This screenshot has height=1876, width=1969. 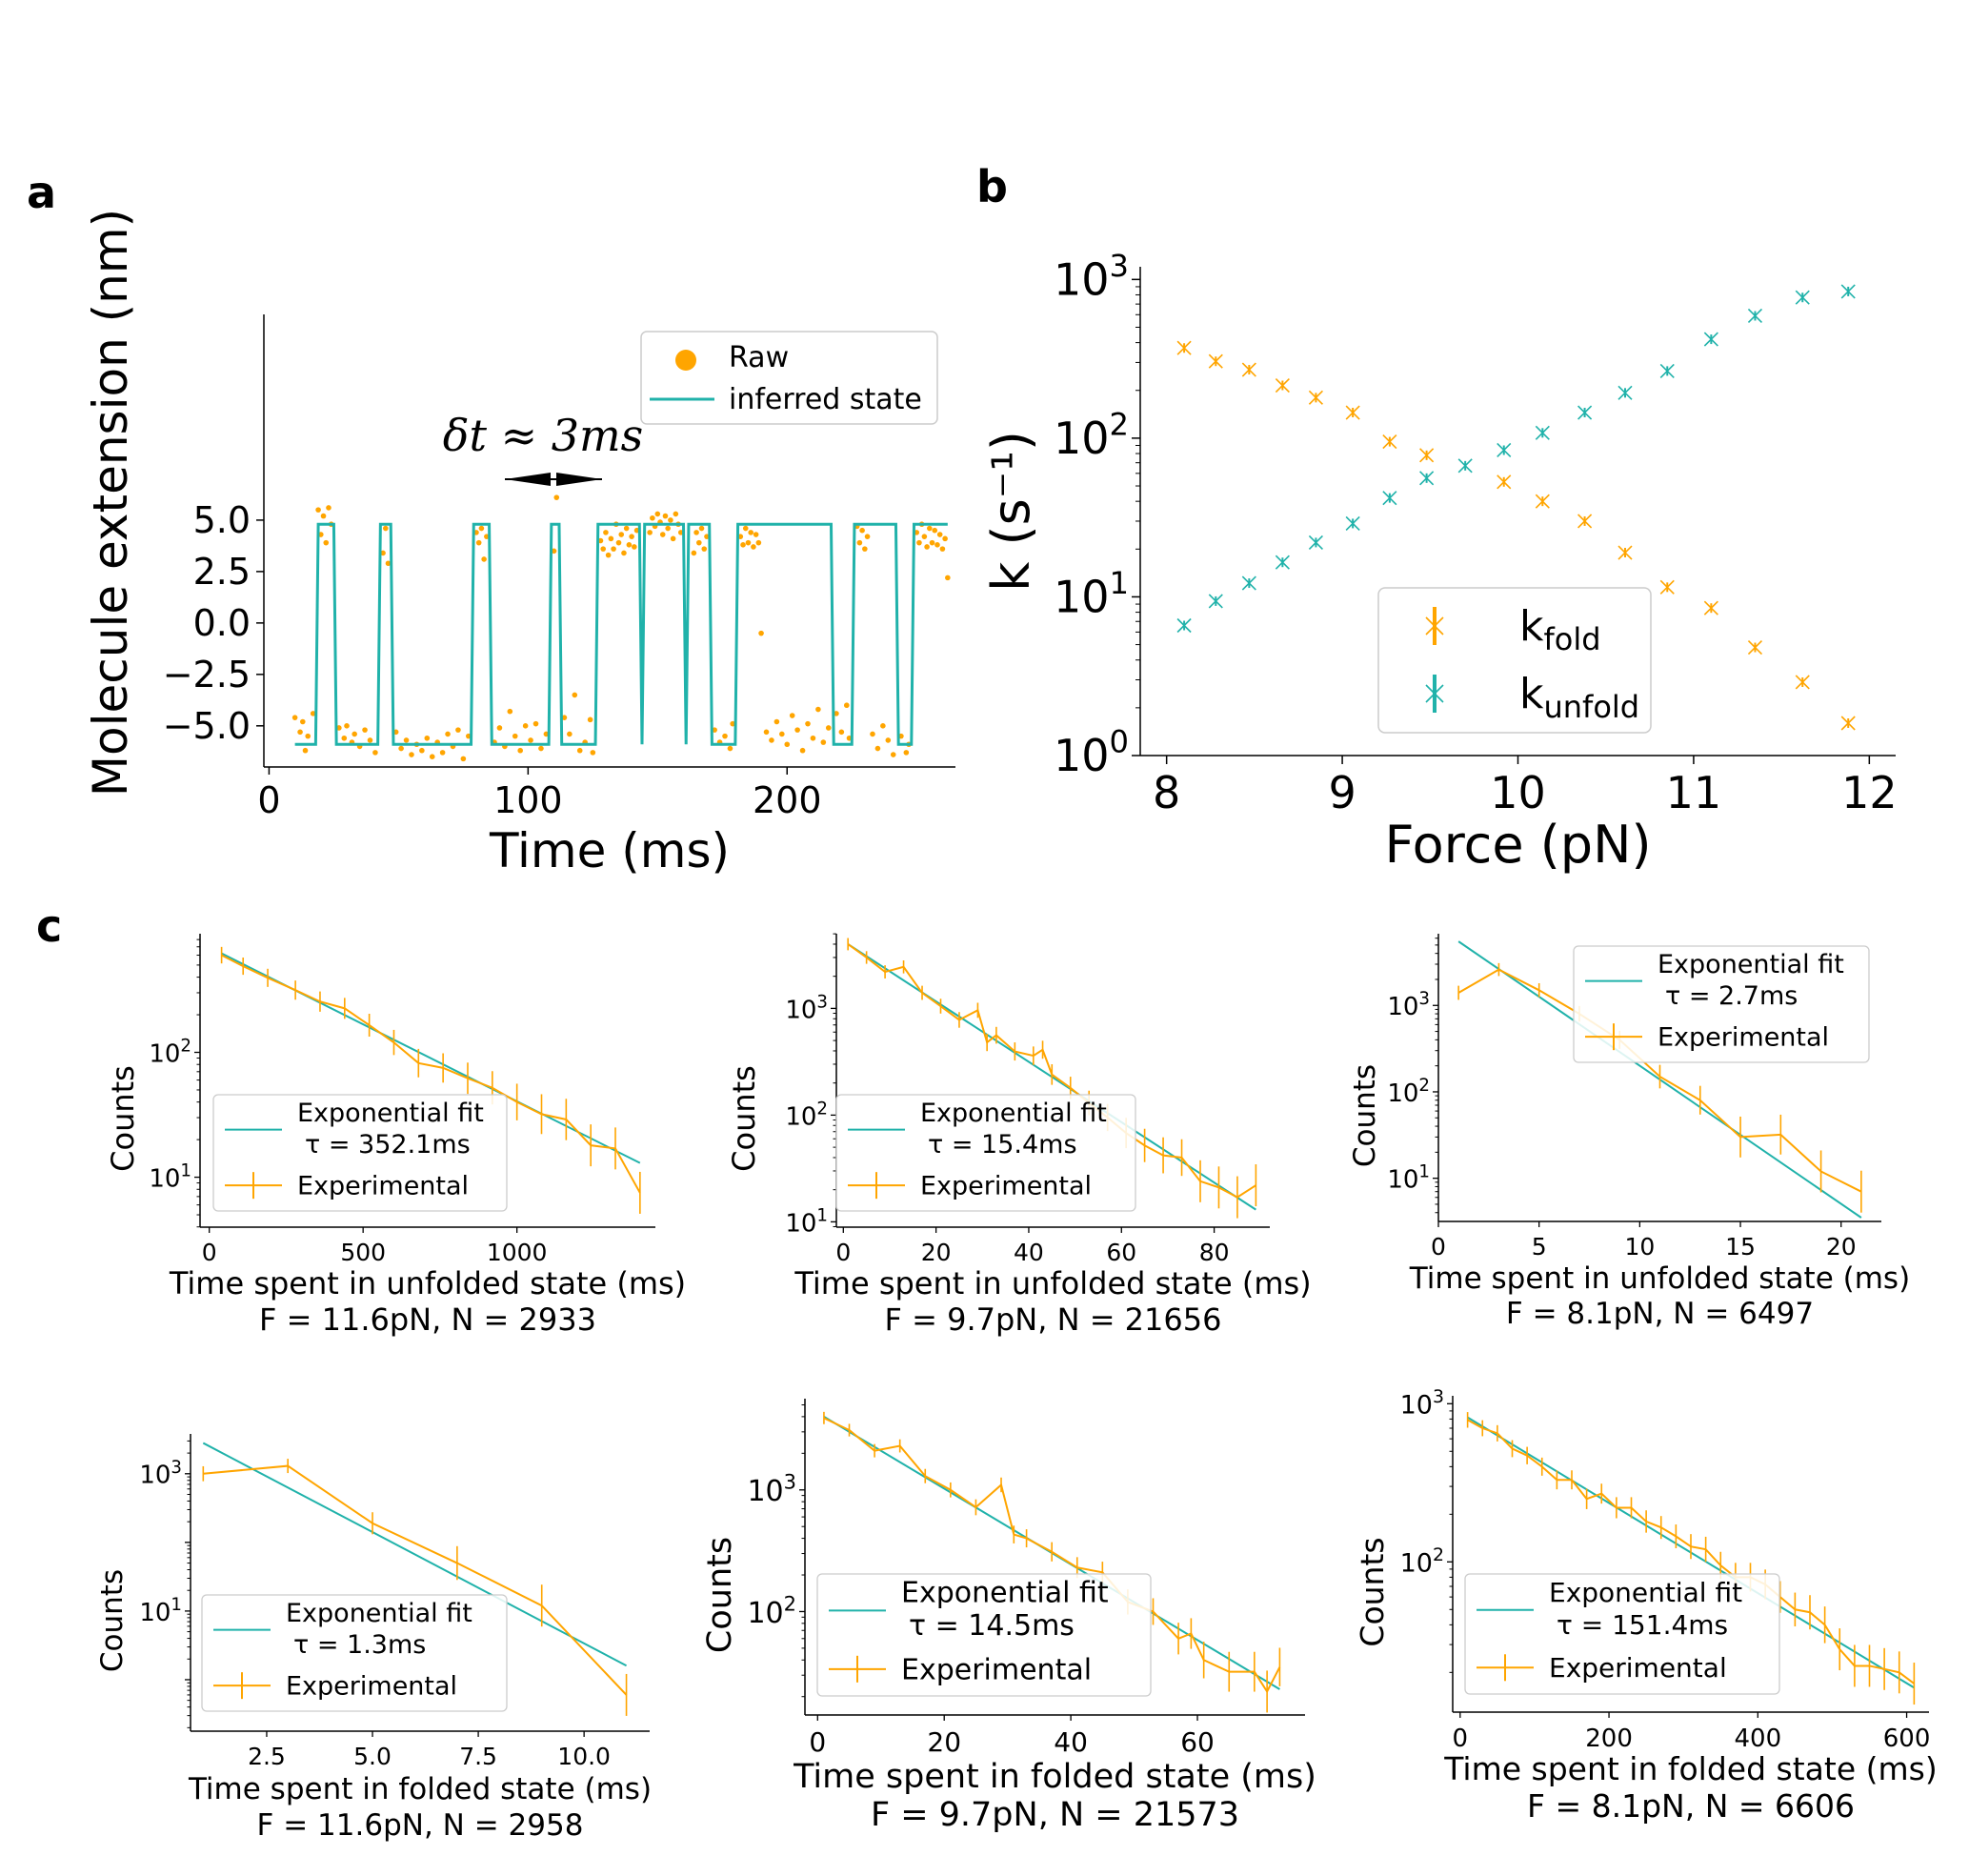 I want to click on x-tick-label: 600, so click(x=1907, y=1739).